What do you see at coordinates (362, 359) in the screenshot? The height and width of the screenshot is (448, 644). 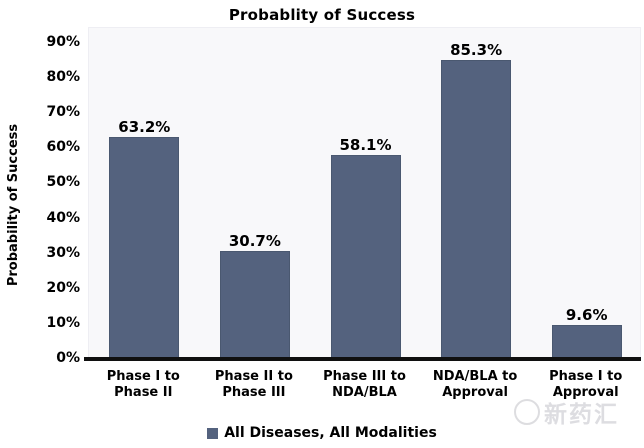 I see `x-axis-line` at bounding box center [362, 359].